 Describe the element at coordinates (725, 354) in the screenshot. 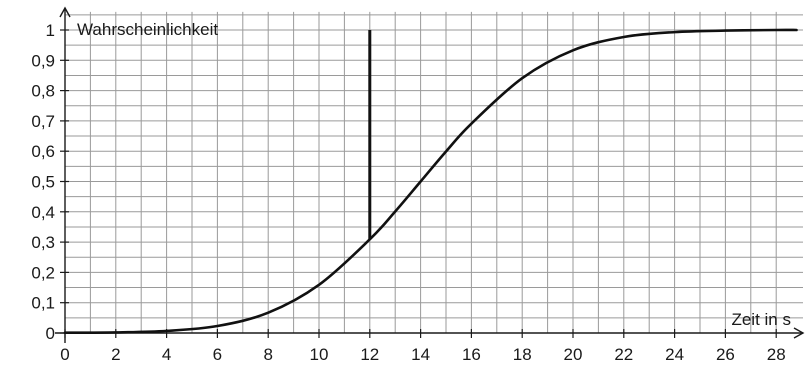

I see `x-tick-label: 26` at that location.